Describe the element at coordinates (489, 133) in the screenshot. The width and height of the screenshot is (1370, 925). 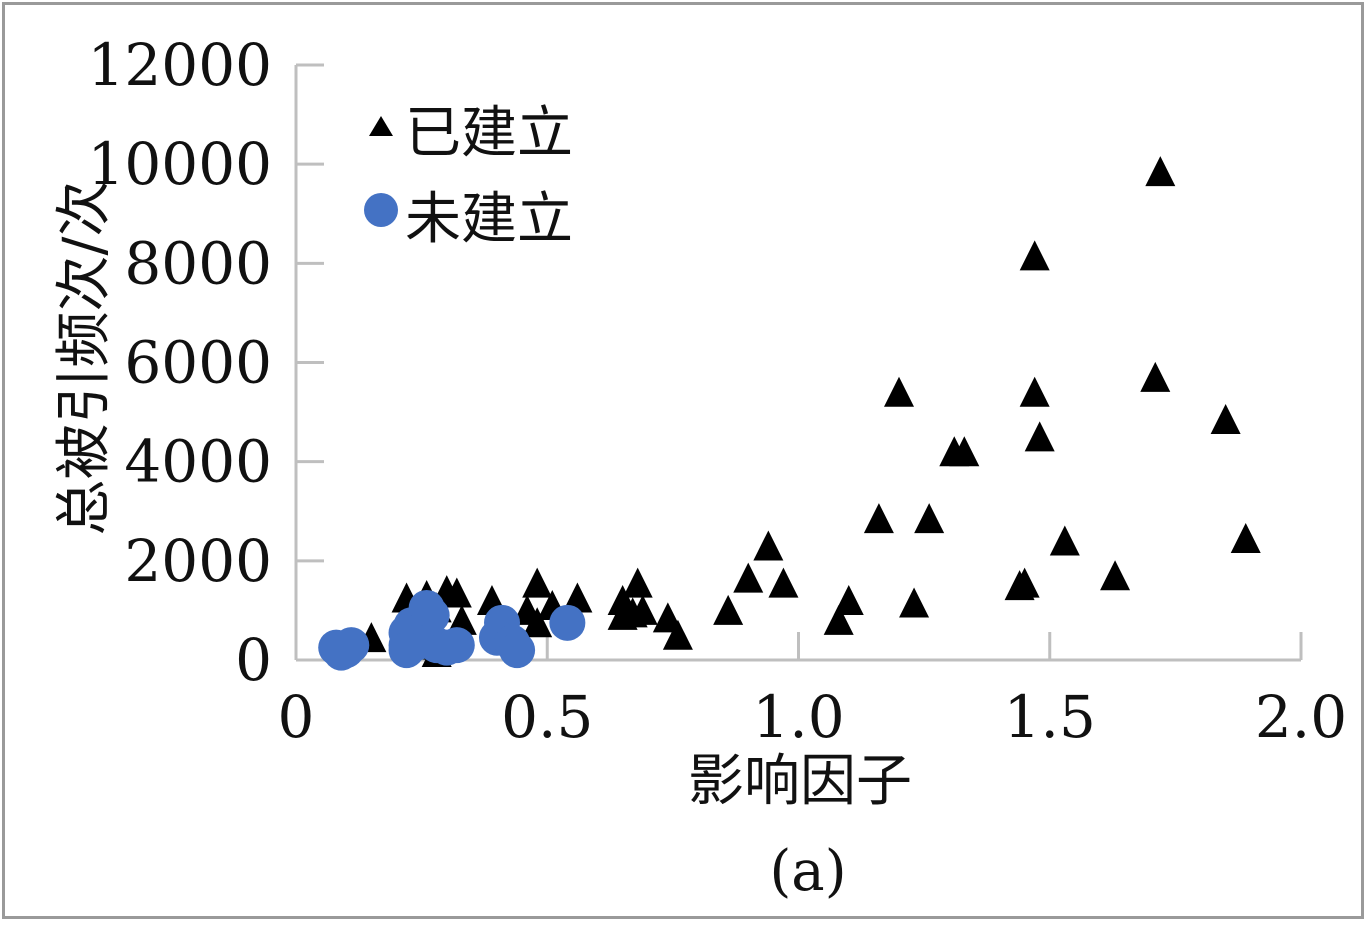
I see `legend-label-established: 已建立` at that location.